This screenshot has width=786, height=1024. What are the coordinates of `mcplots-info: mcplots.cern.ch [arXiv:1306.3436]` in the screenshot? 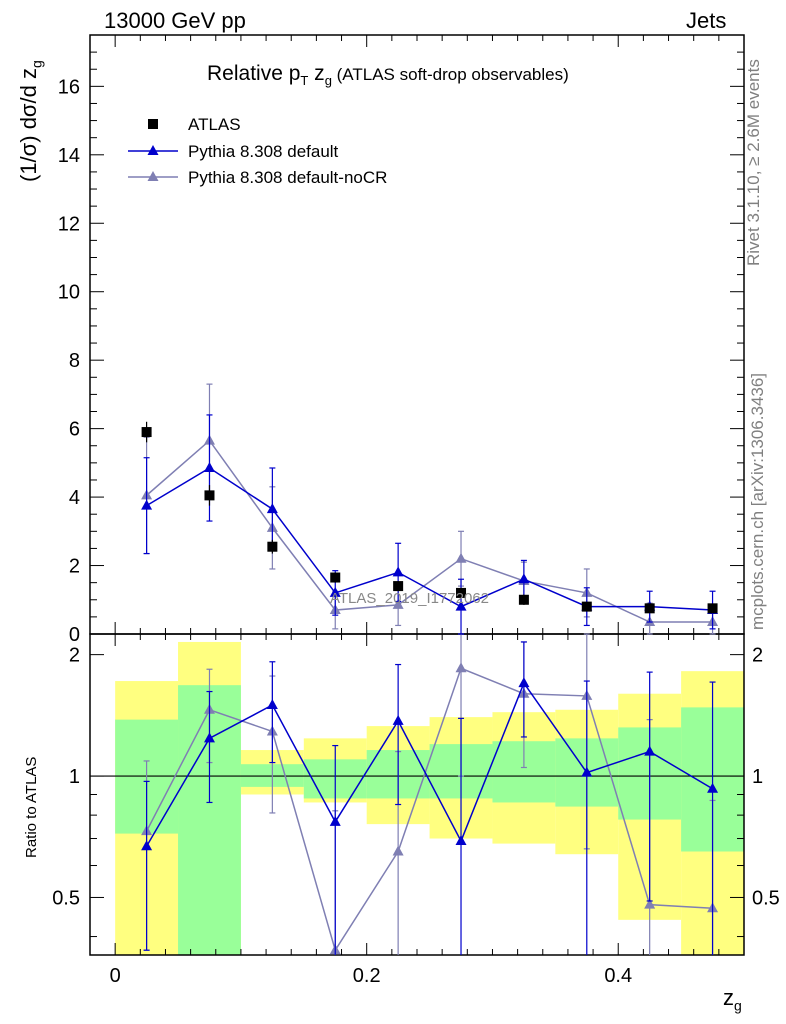 It's located at (757, 501).